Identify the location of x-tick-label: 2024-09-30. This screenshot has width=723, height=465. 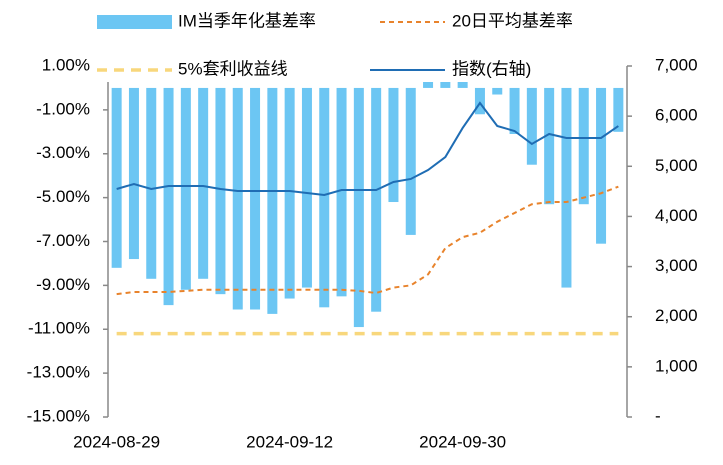
(462, 441).